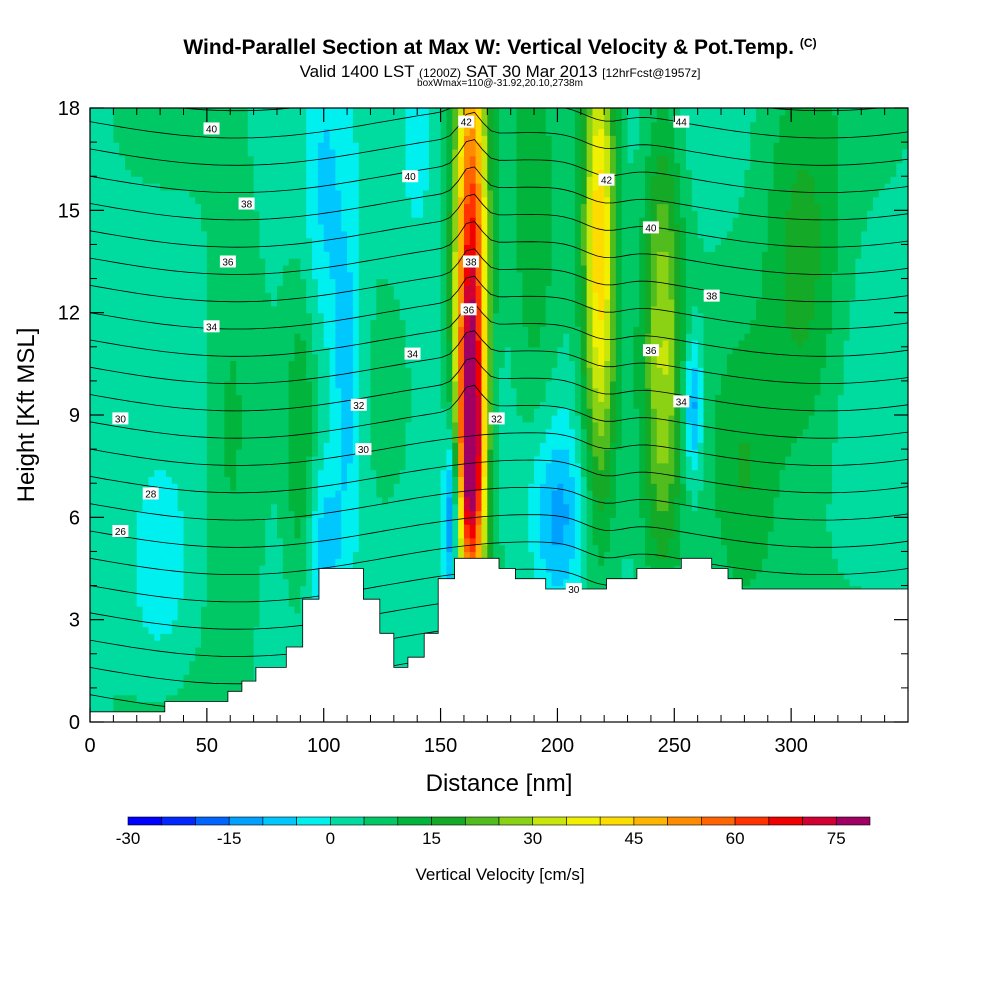  What do you see at coordinates (682, 123) in the screenshot?
I see `contour-label-text: 44` at bounding box center [682, 123].